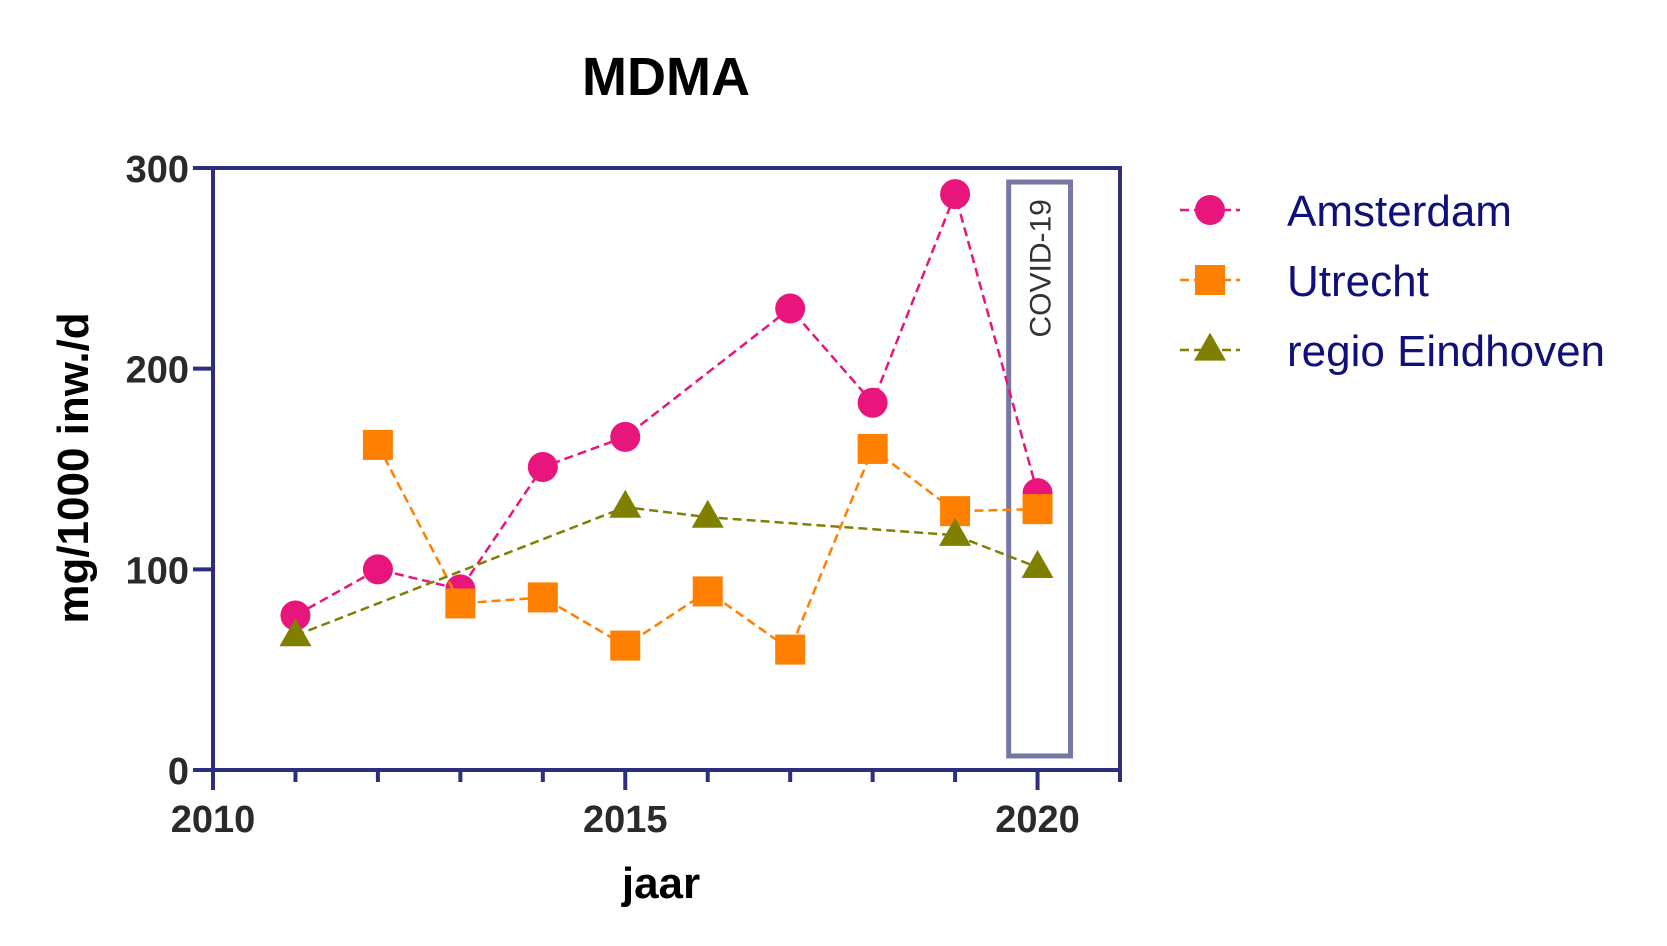 The width and height of the screenshot is (1667, 946). Describe the element at coordinates (157, 571) in the screenshot. I see `y-tick-label: 100` at that location.